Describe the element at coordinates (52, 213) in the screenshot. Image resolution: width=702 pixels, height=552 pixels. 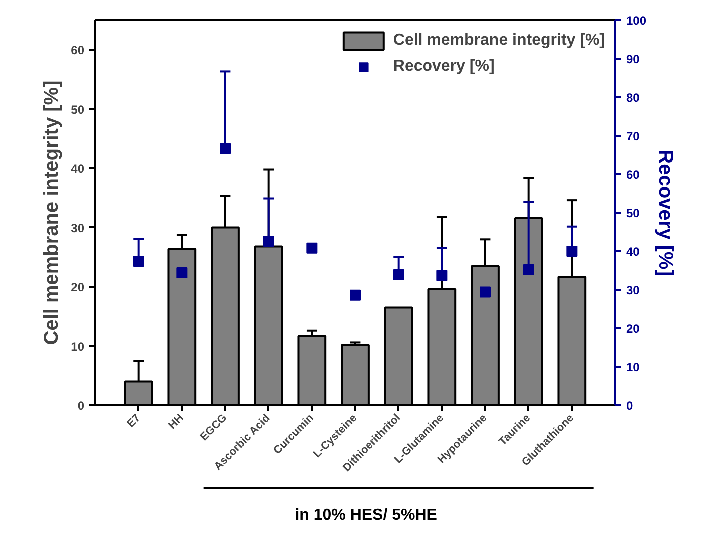
I see `y-axis-title: Cell membrane integrity [%]` at that location.